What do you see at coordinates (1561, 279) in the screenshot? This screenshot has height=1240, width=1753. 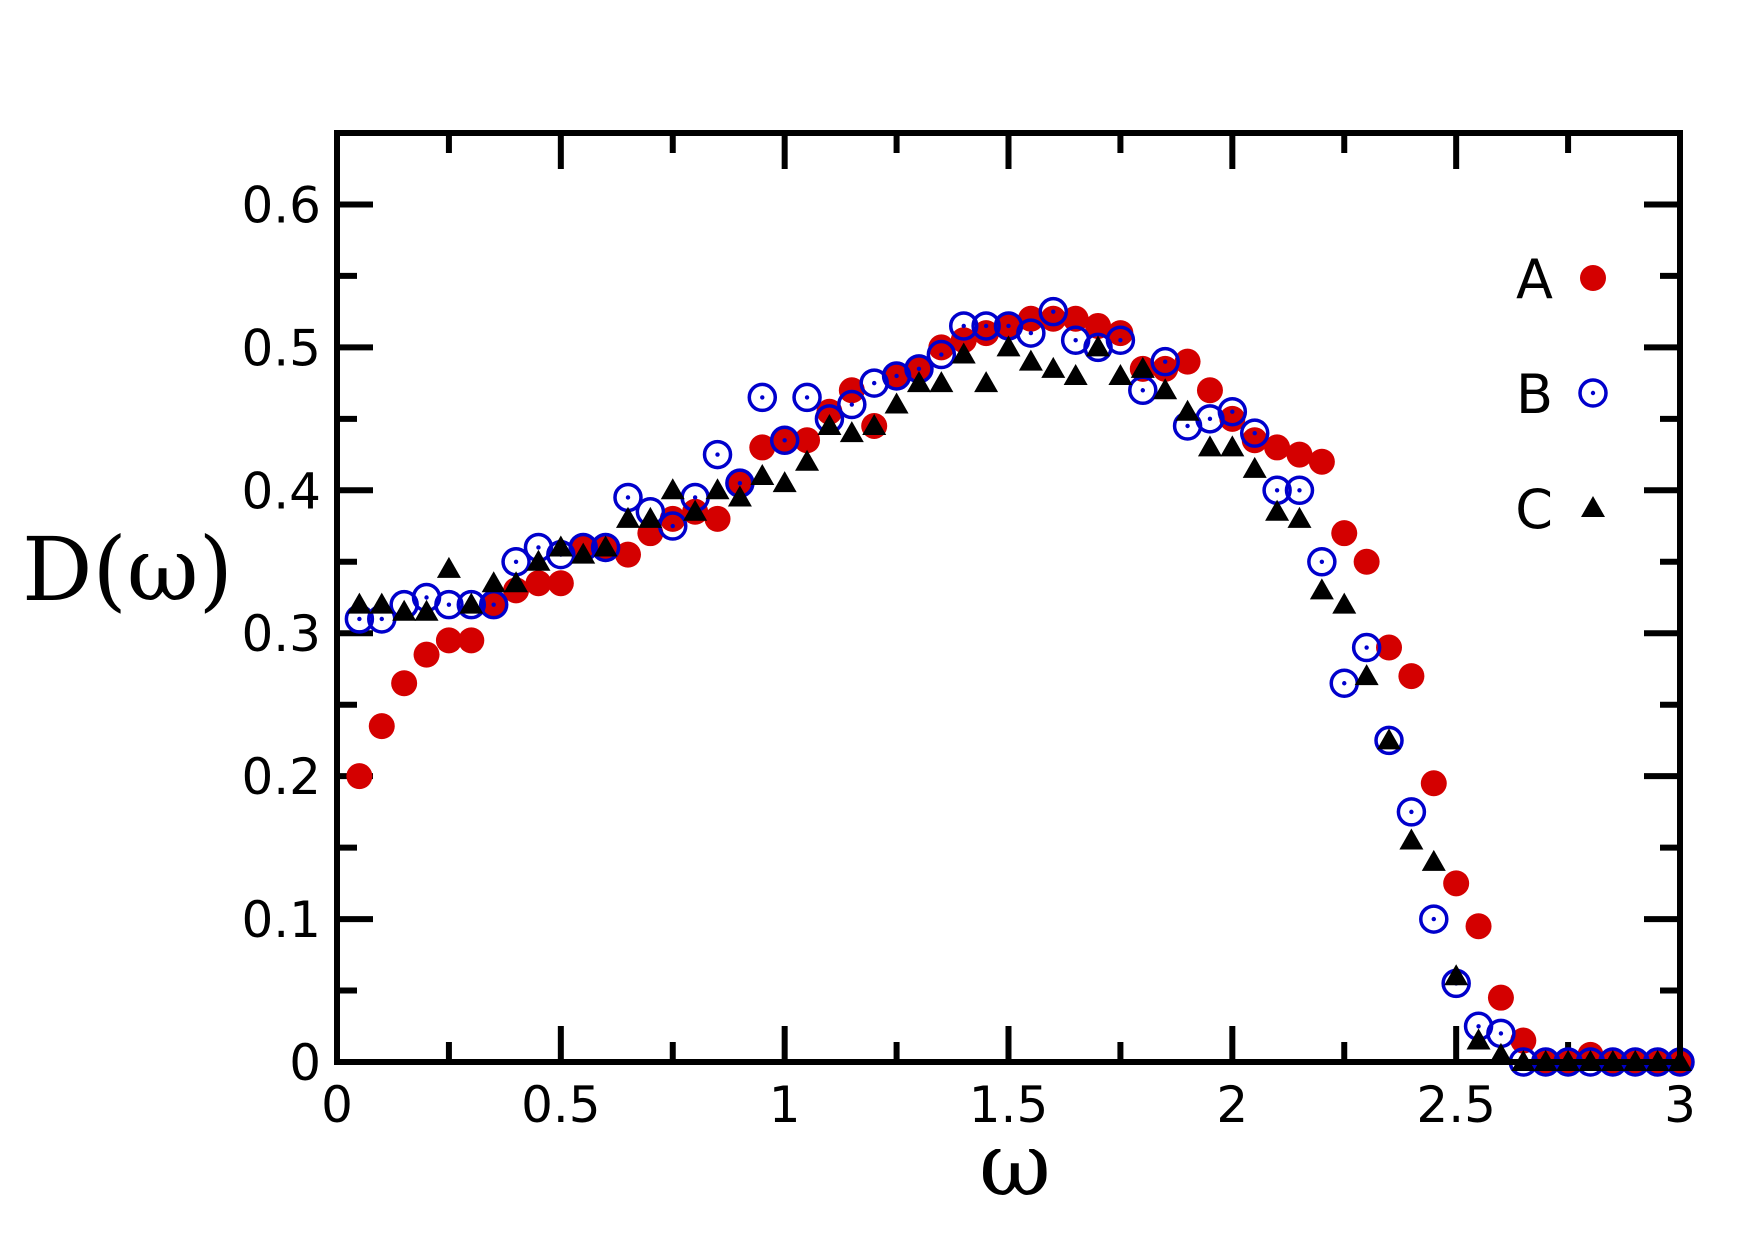 I see `legend-item-A: A` at bounding box center [1561, 279].